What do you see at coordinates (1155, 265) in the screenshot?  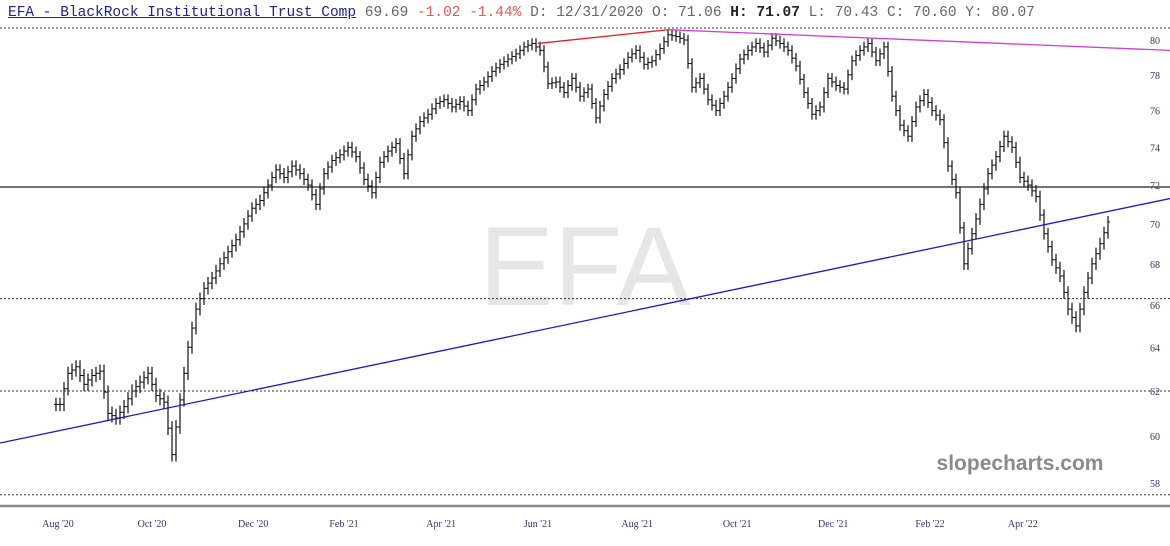 I see `y-tick-label: 68` at bounding box center [1155, 265].